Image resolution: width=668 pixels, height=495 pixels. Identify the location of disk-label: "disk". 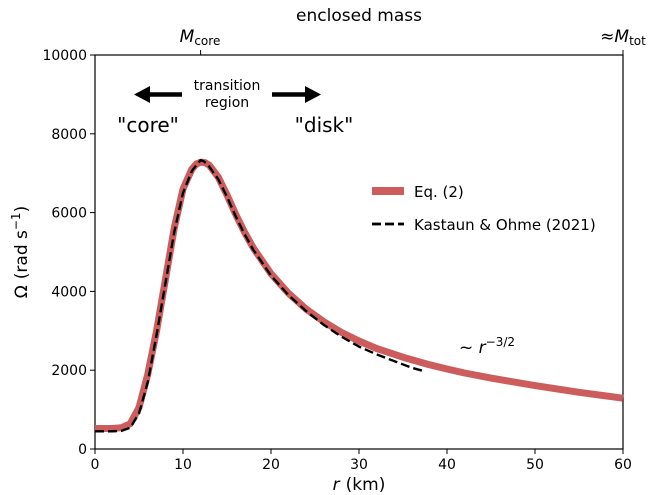
(324, 125).